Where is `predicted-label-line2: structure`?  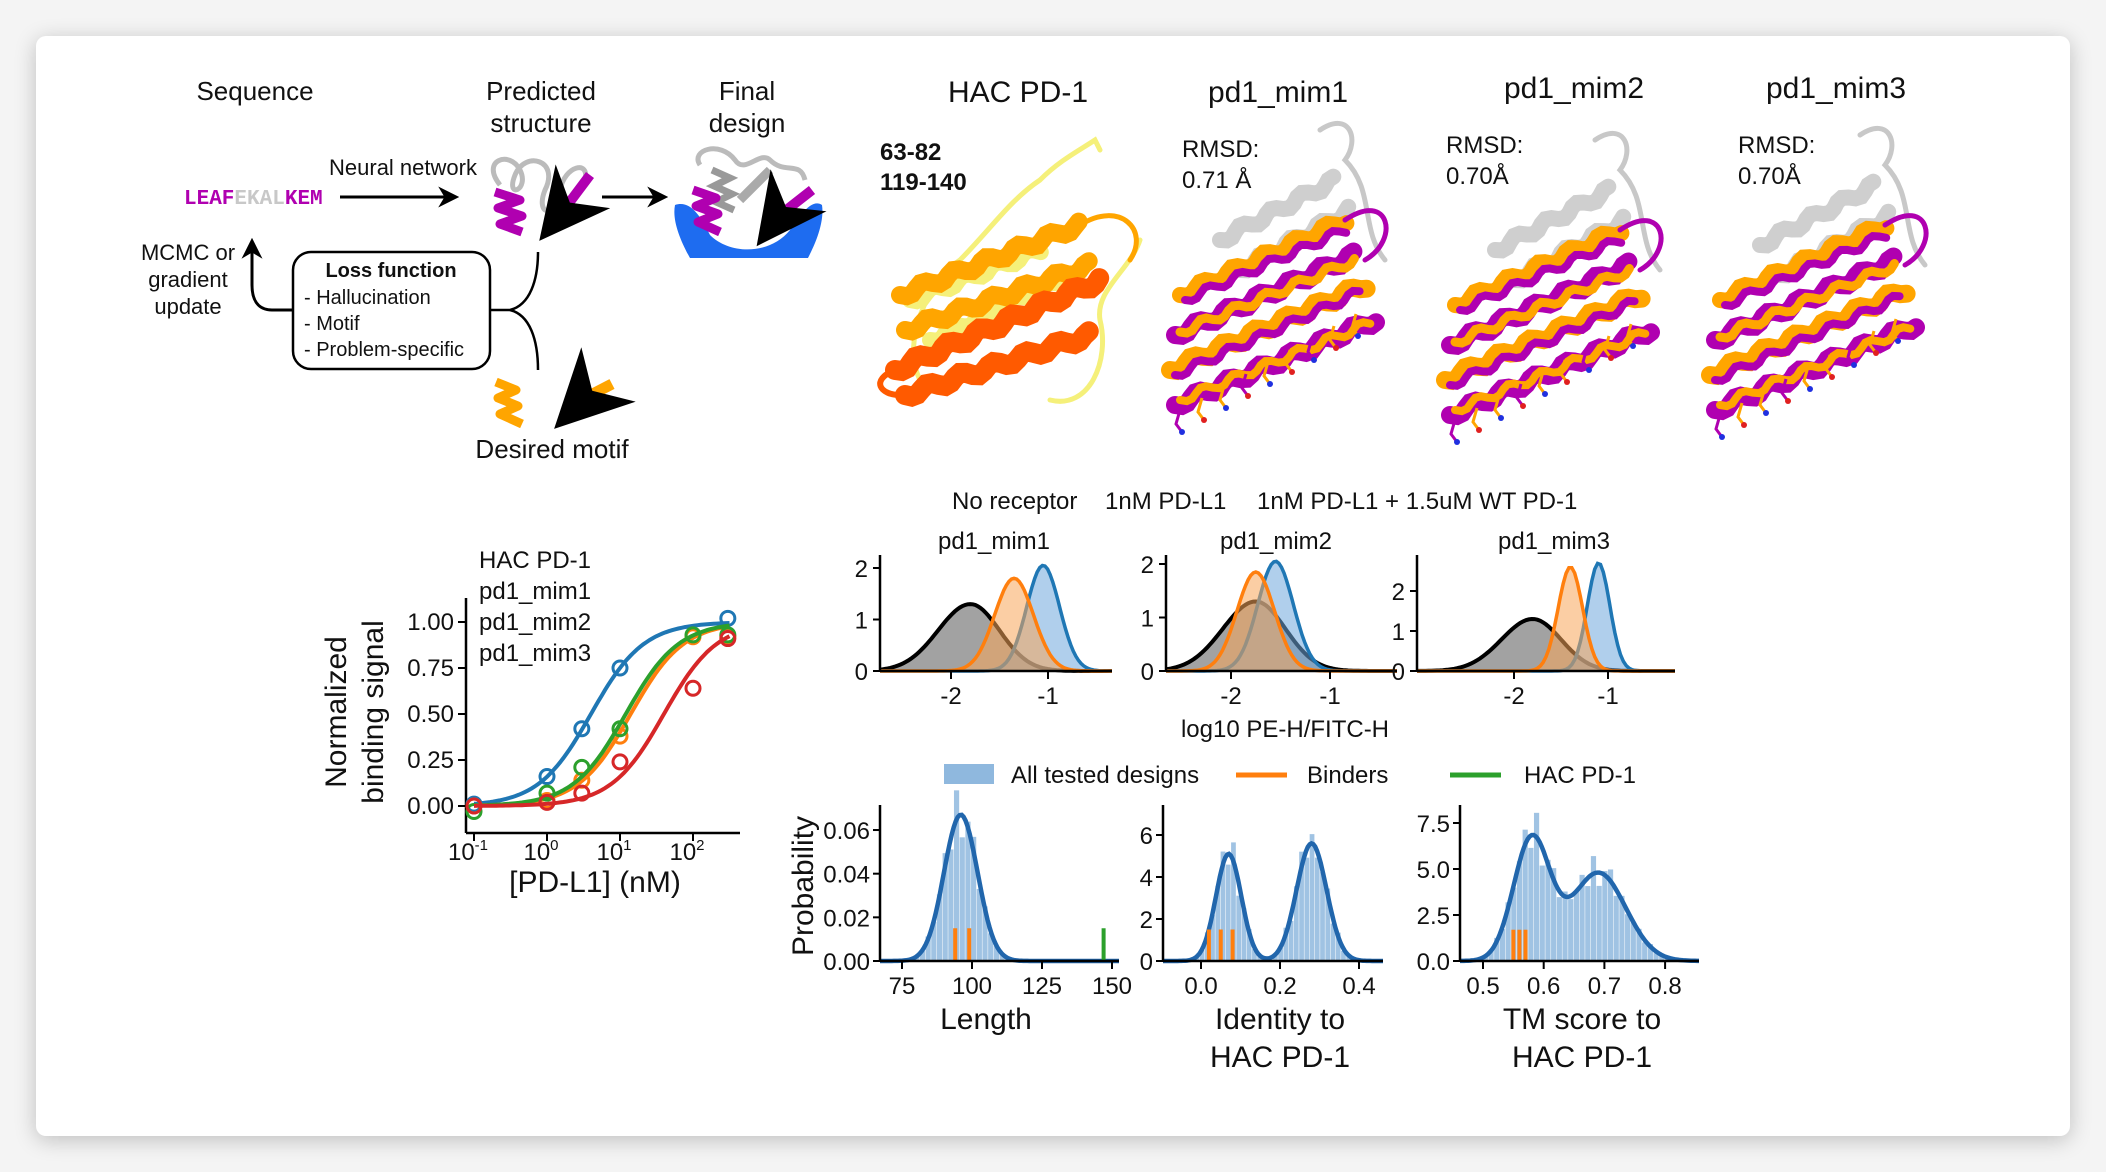 predicted-label-line2: structure is located at coordinates (540, 123).